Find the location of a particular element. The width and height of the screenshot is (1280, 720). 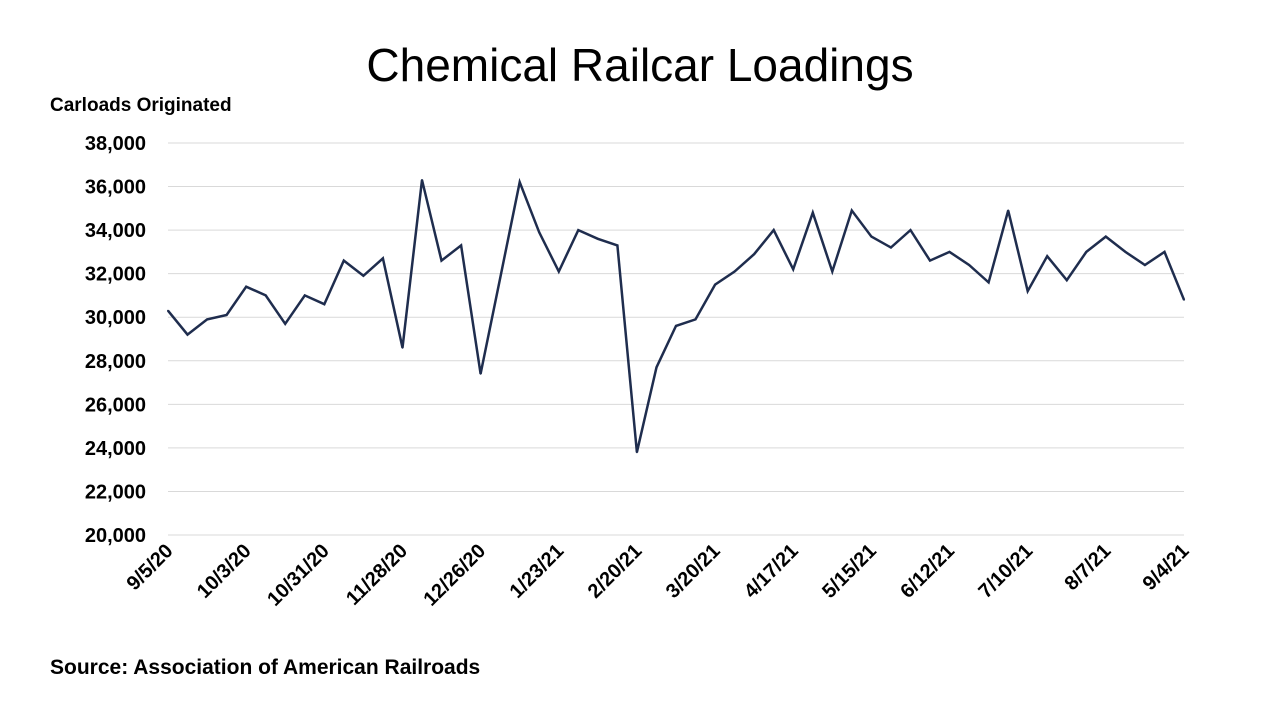

x-tick-label: 8/7/21 is located at coordinates (1088, 567).